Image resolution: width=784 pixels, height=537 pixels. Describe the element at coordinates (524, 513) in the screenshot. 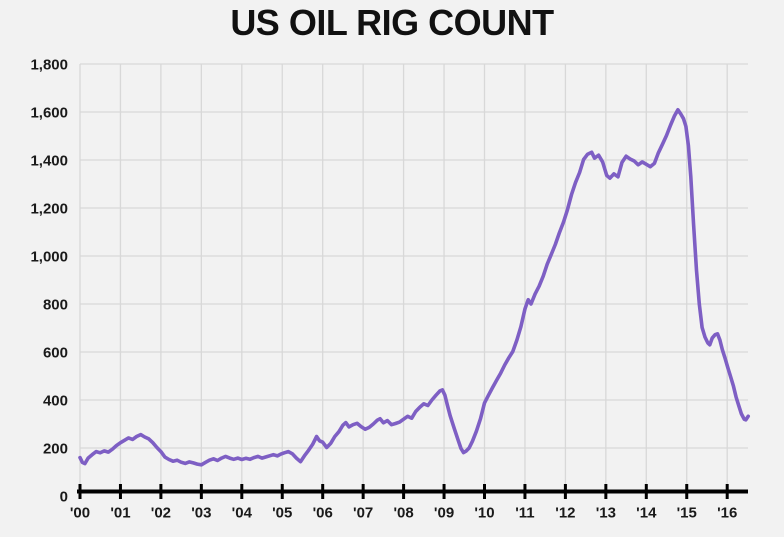

I see `x-tick-label: '11` at that location.